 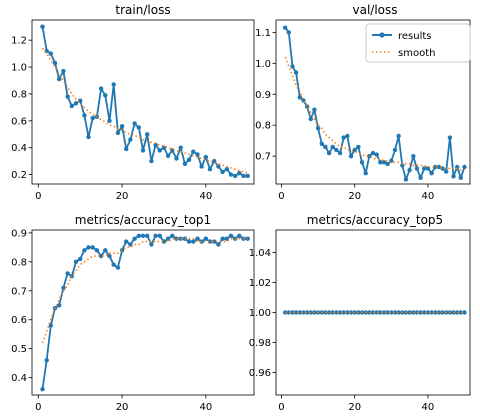 What do you see at coordinates (374, 10) in the screenshot?
I see `panel-title: val/loss` at bounding box center [374, 10].